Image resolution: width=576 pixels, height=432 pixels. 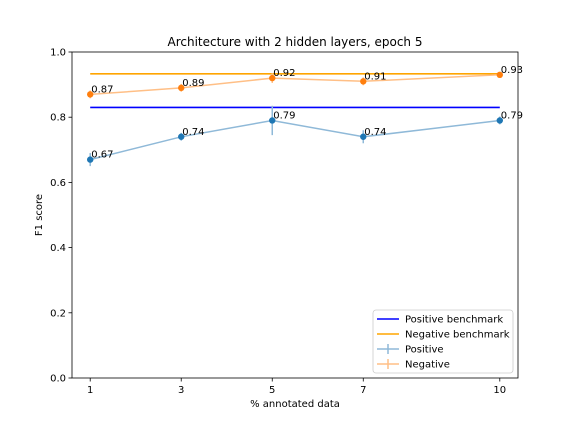 I want to click on x-tick-label-0: 1, so click(x=90, y=390).